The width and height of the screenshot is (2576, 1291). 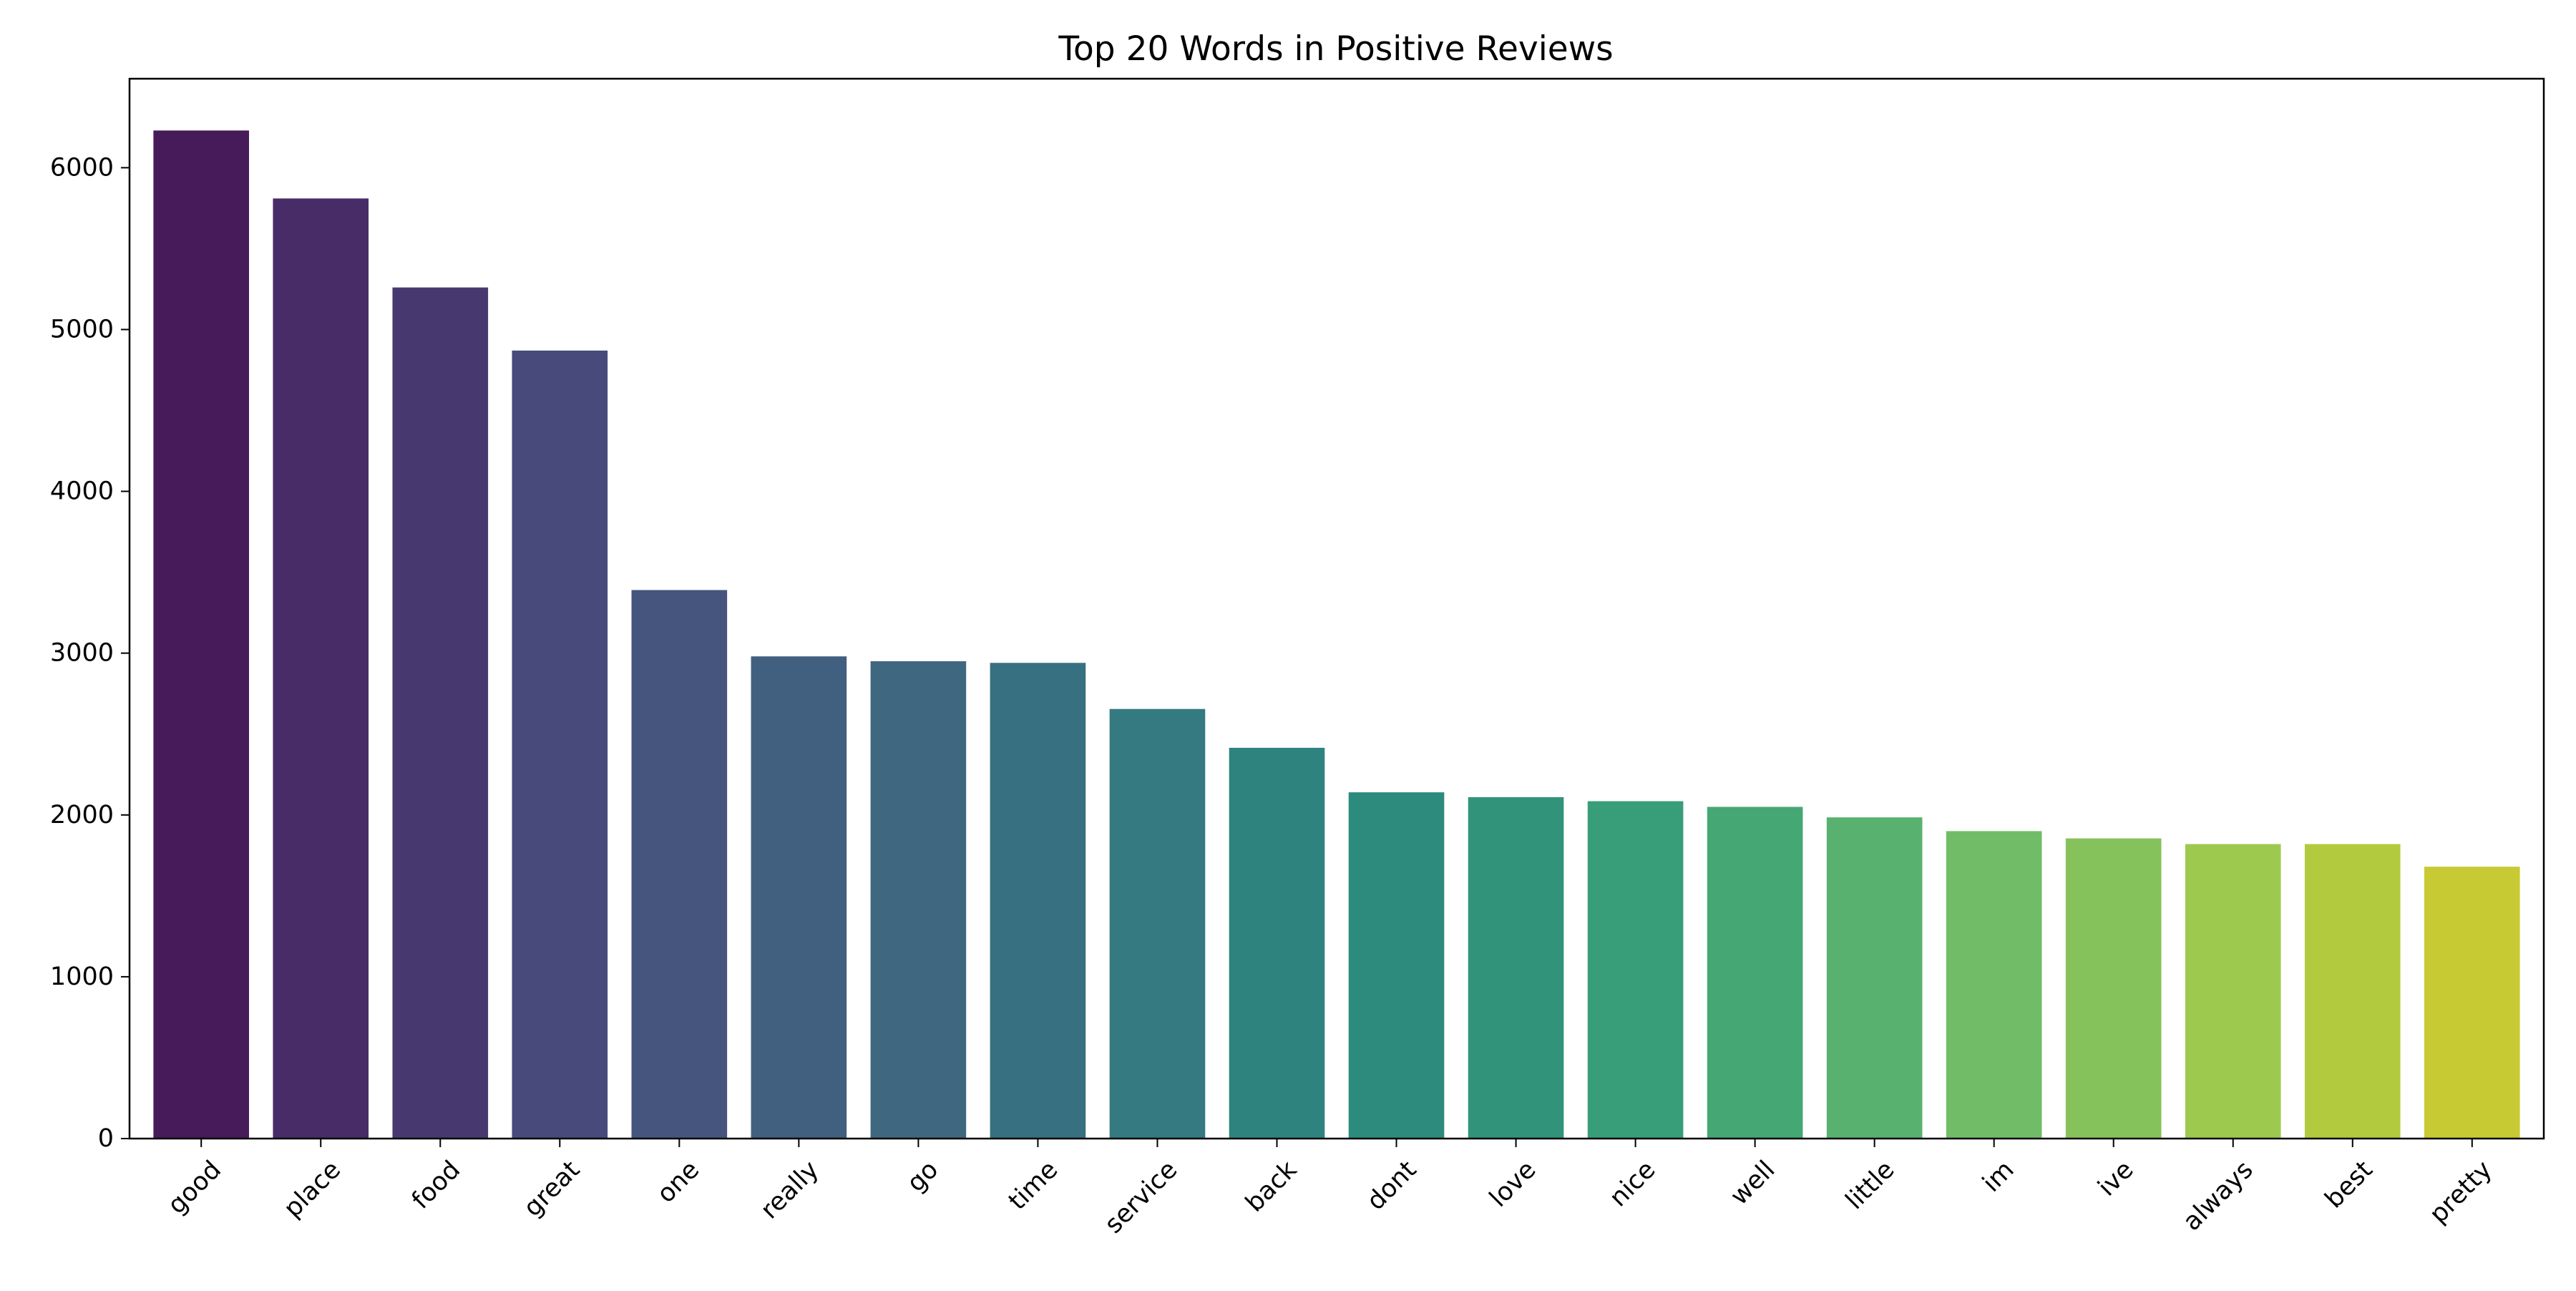 I want to click on y-tick-label-0: 0, so click(x=106, y=1138).